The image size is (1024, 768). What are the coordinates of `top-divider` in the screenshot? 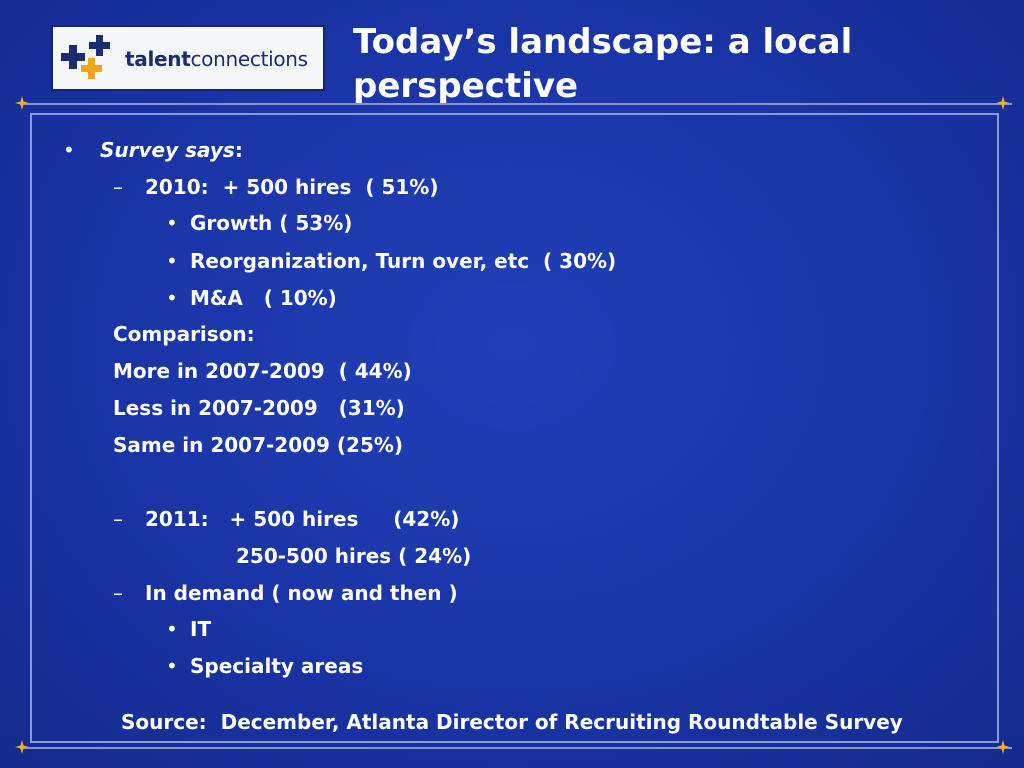 It's located at (516, 104).